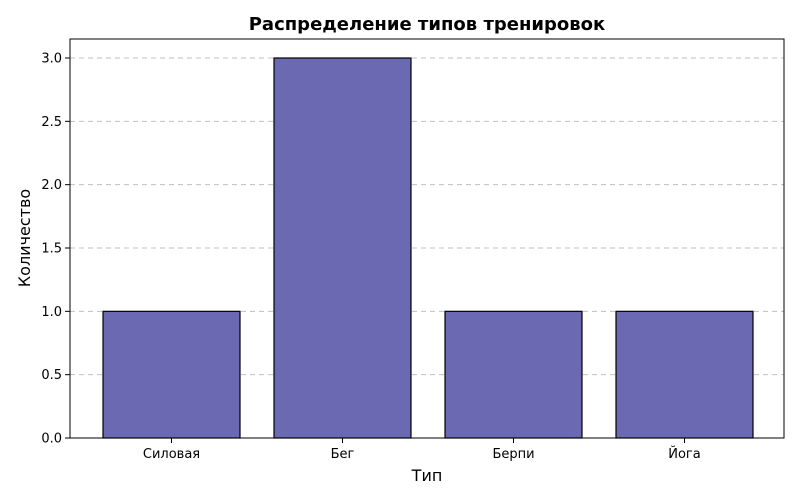 The width and height of the screenshot is (800, 500). Describe the element at coordinates (427, 24) in the screenshot. I see `chart-title: Распределение типов тренировок` at that location.